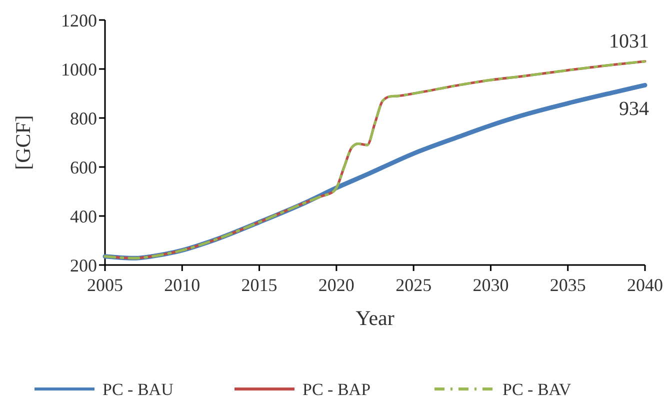 This screenshot has height=403, width=669. Describe the element at coordinates (138, 389) in the screenshot. I see `legend-label: PC - BAU` at that location.